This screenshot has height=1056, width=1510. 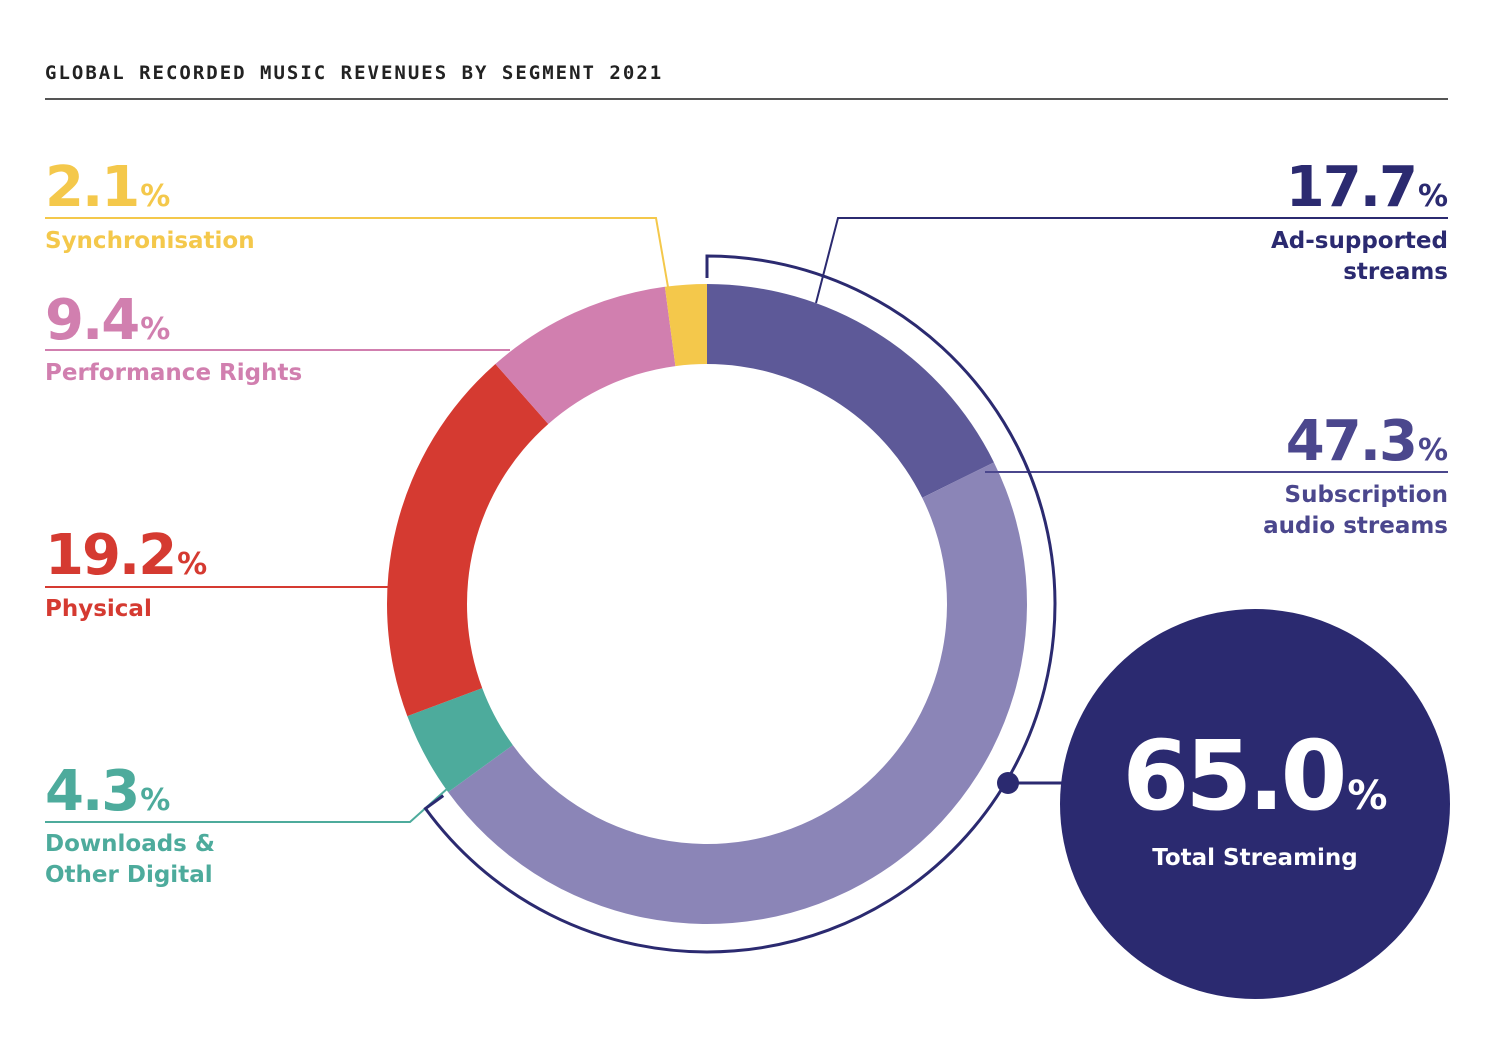 I want to click on value-subscription-number: 47.3, so click(x=1351, y=441).